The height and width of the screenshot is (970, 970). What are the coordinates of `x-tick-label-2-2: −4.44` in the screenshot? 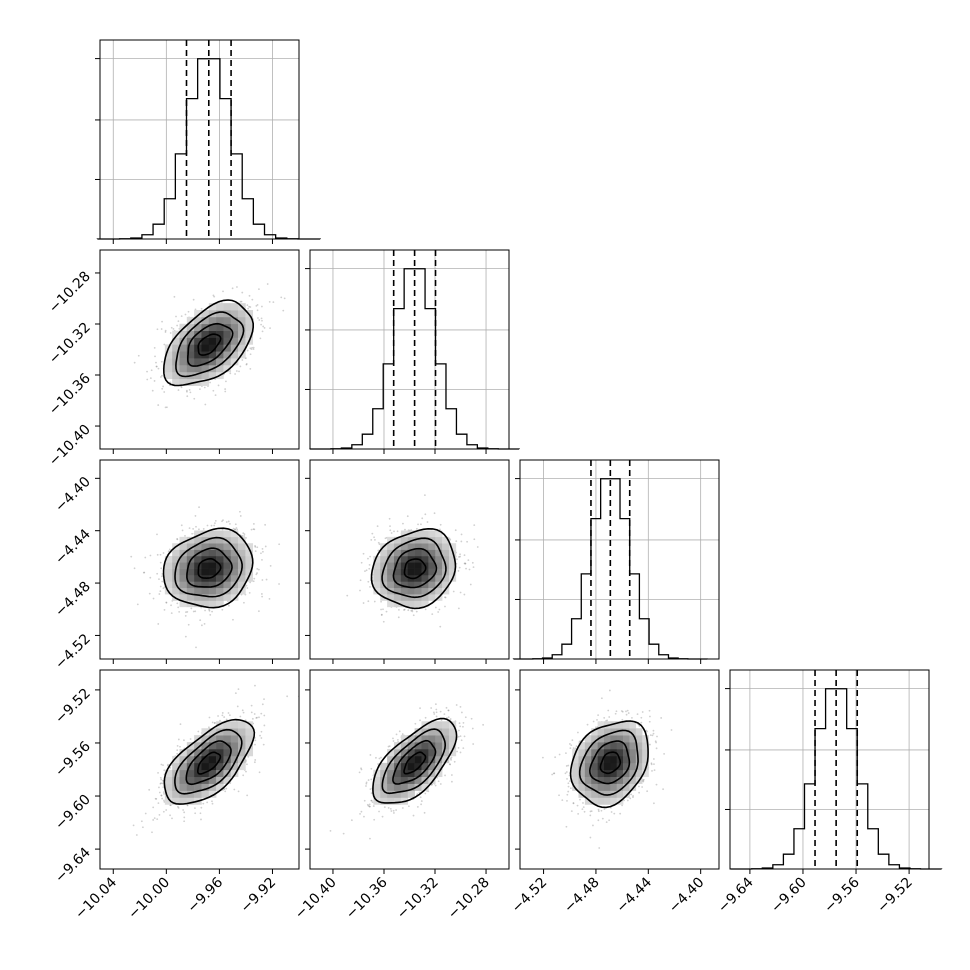 It's located at (634, 895).